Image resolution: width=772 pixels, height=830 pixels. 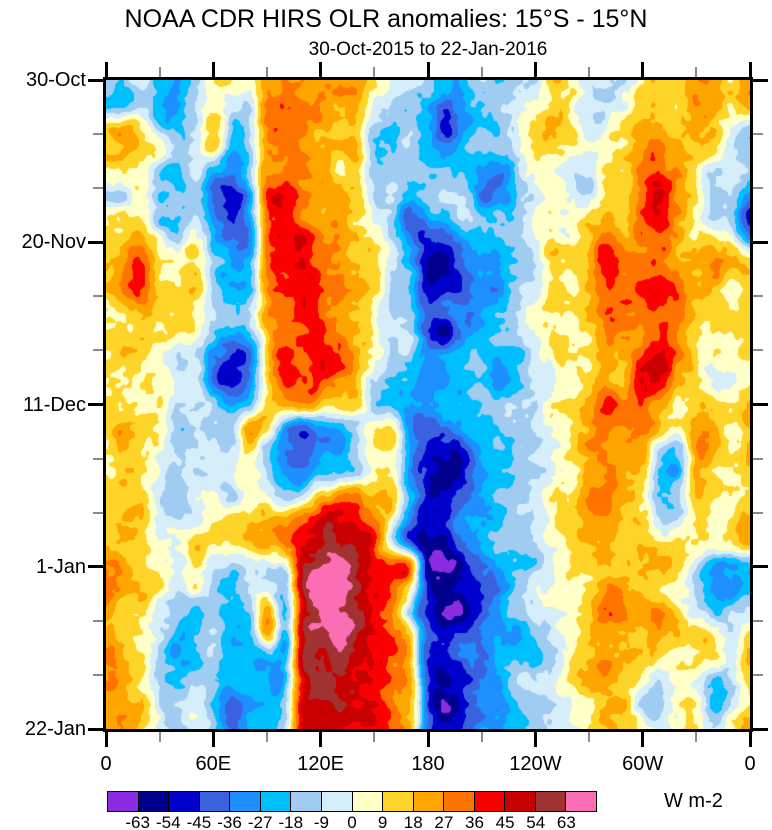 What do you see at coordinates (428, 49) in the screenshot?
I see `figure-subtitle: 30-Oct-2015 to 22-Jan-2016` at bounding box center [428, 49].